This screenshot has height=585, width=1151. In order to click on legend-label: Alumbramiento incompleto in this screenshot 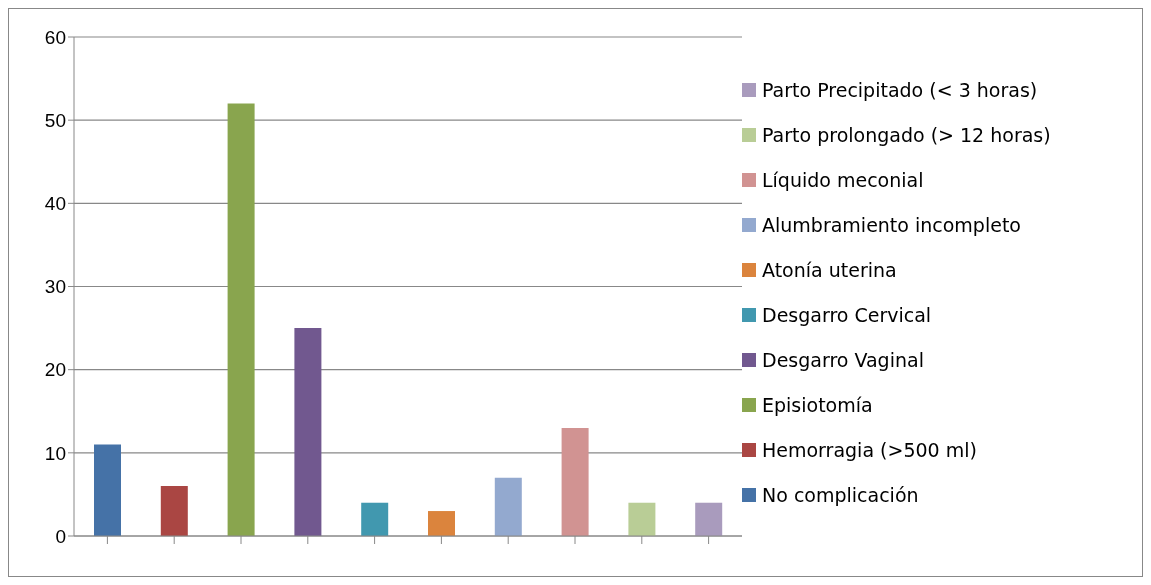, I will do `click(891, 225)`.